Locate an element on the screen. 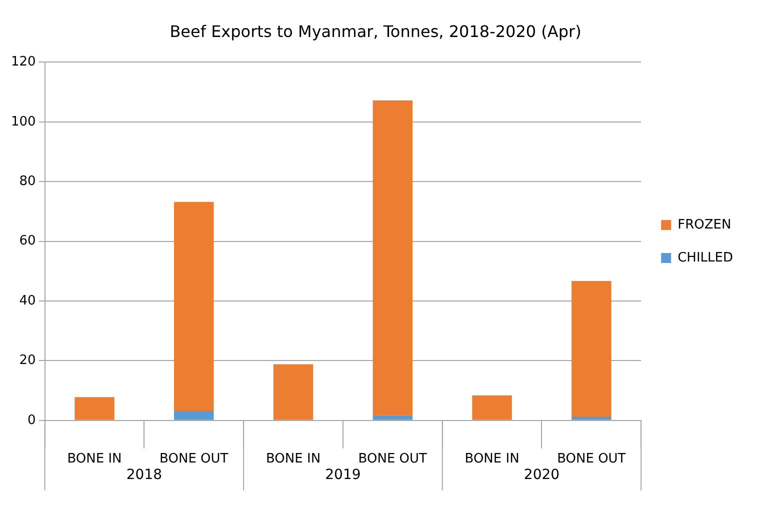 This screenshot has height=518, width=761. legend-label: CHILLED is located at coordinates (706, 258).